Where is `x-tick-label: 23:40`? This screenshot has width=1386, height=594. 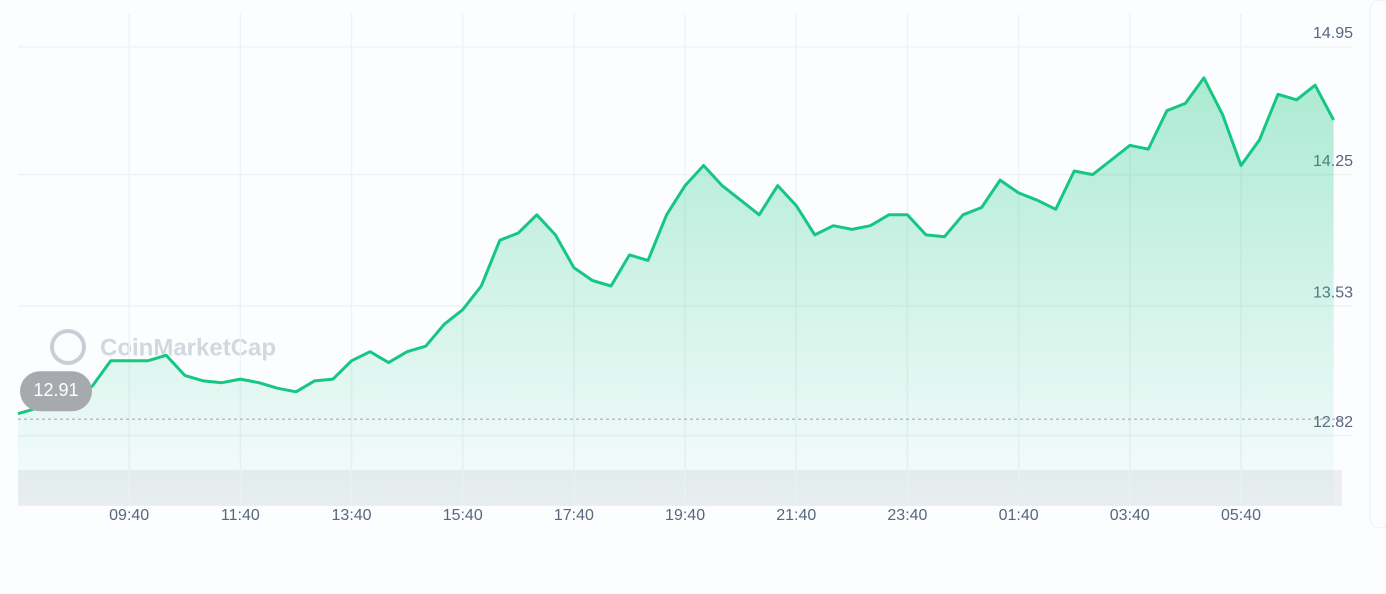
x-tick-label: 23:40 is located at coordinates (907, 515).